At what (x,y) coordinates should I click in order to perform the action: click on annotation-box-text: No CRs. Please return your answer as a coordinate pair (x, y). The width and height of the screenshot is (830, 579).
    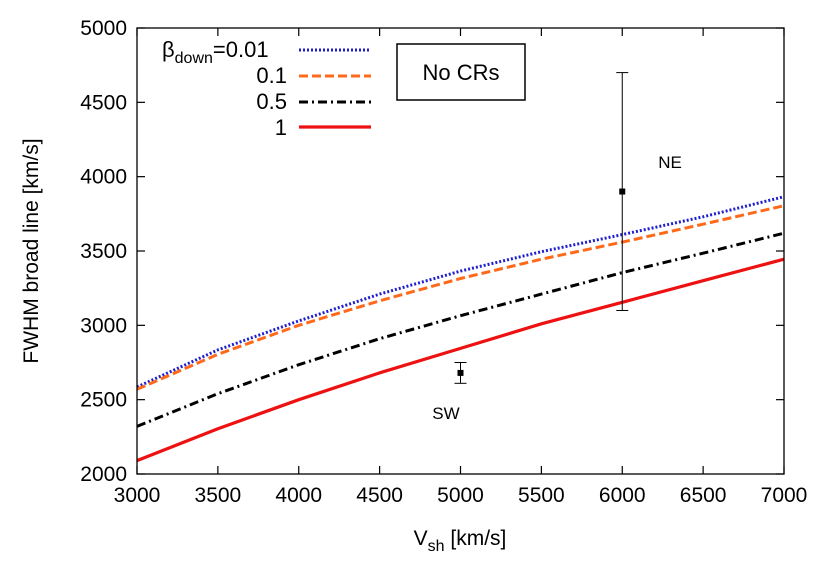
    Looking at the image, I should click on (460, 72).